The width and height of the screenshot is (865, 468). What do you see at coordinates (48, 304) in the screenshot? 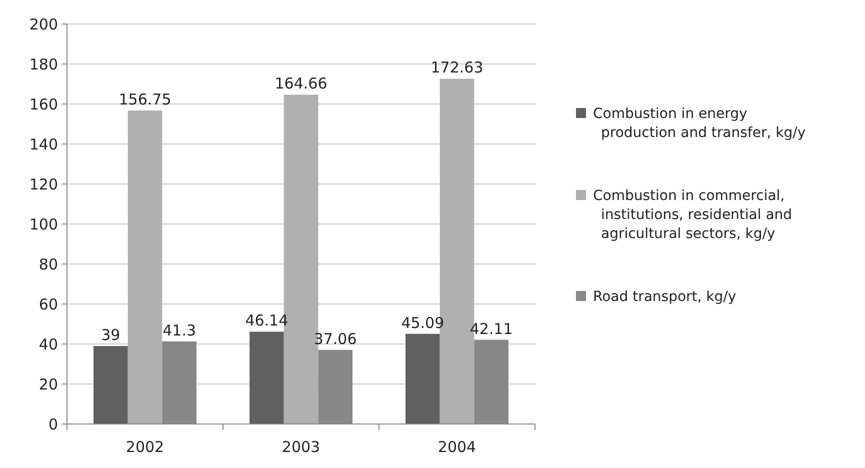
I see `y-tick-label: 60` at bounding box center [48, 304].